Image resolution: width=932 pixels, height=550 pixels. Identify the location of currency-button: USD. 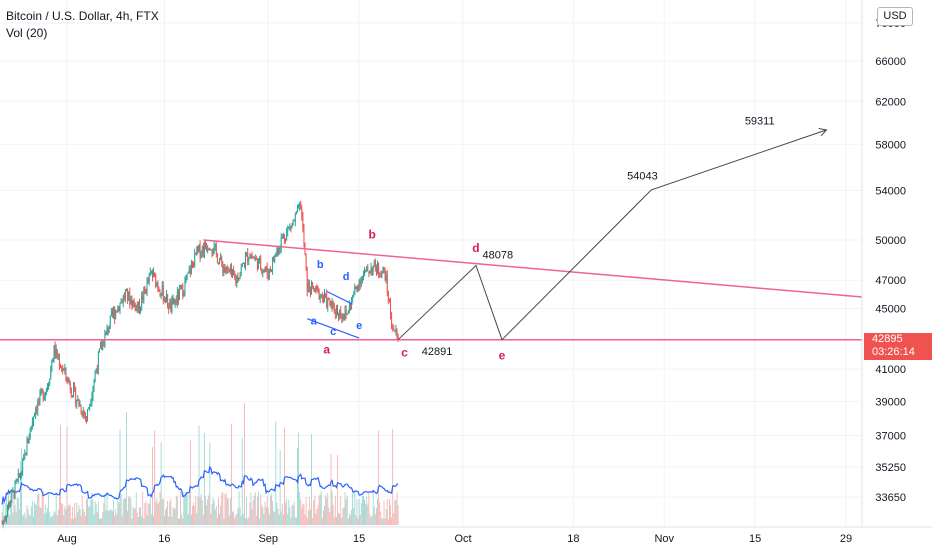
(895, 16).